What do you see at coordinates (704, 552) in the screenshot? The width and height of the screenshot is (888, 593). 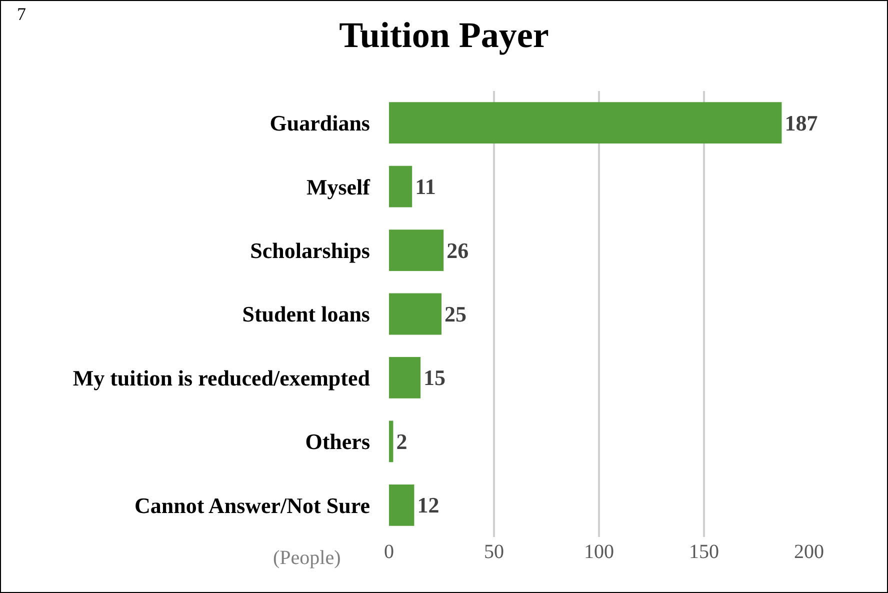 I see `x-tick-label: 150` at bounding box center [704, 552].